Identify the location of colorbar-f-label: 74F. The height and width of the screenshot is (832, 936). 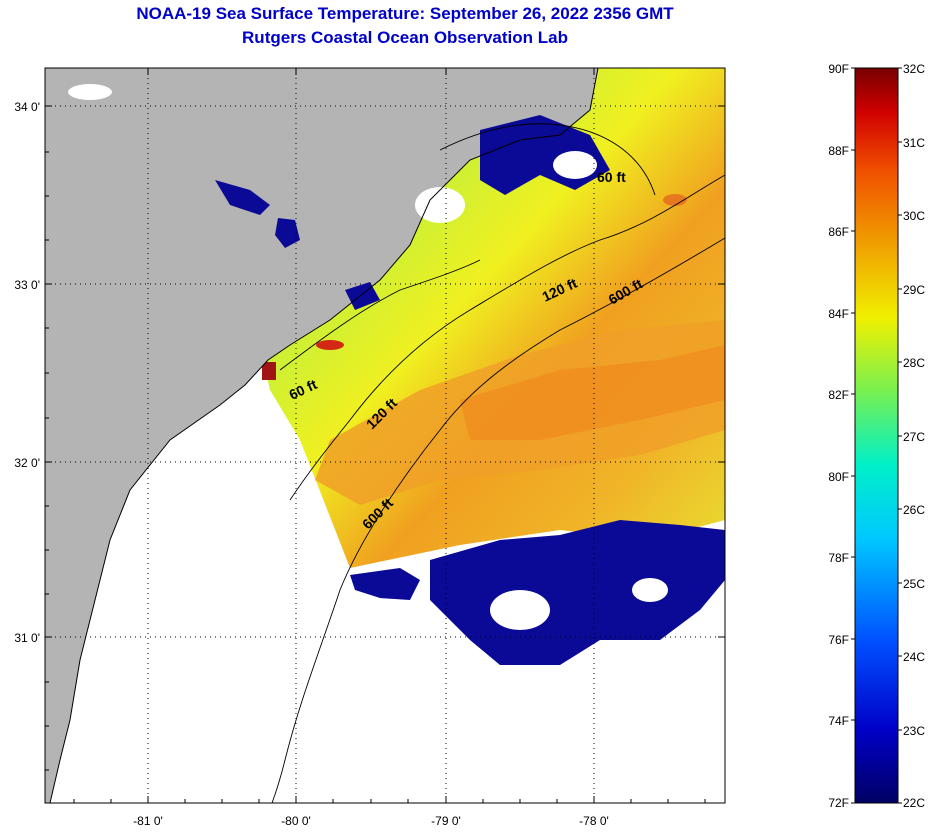
(838, 721).